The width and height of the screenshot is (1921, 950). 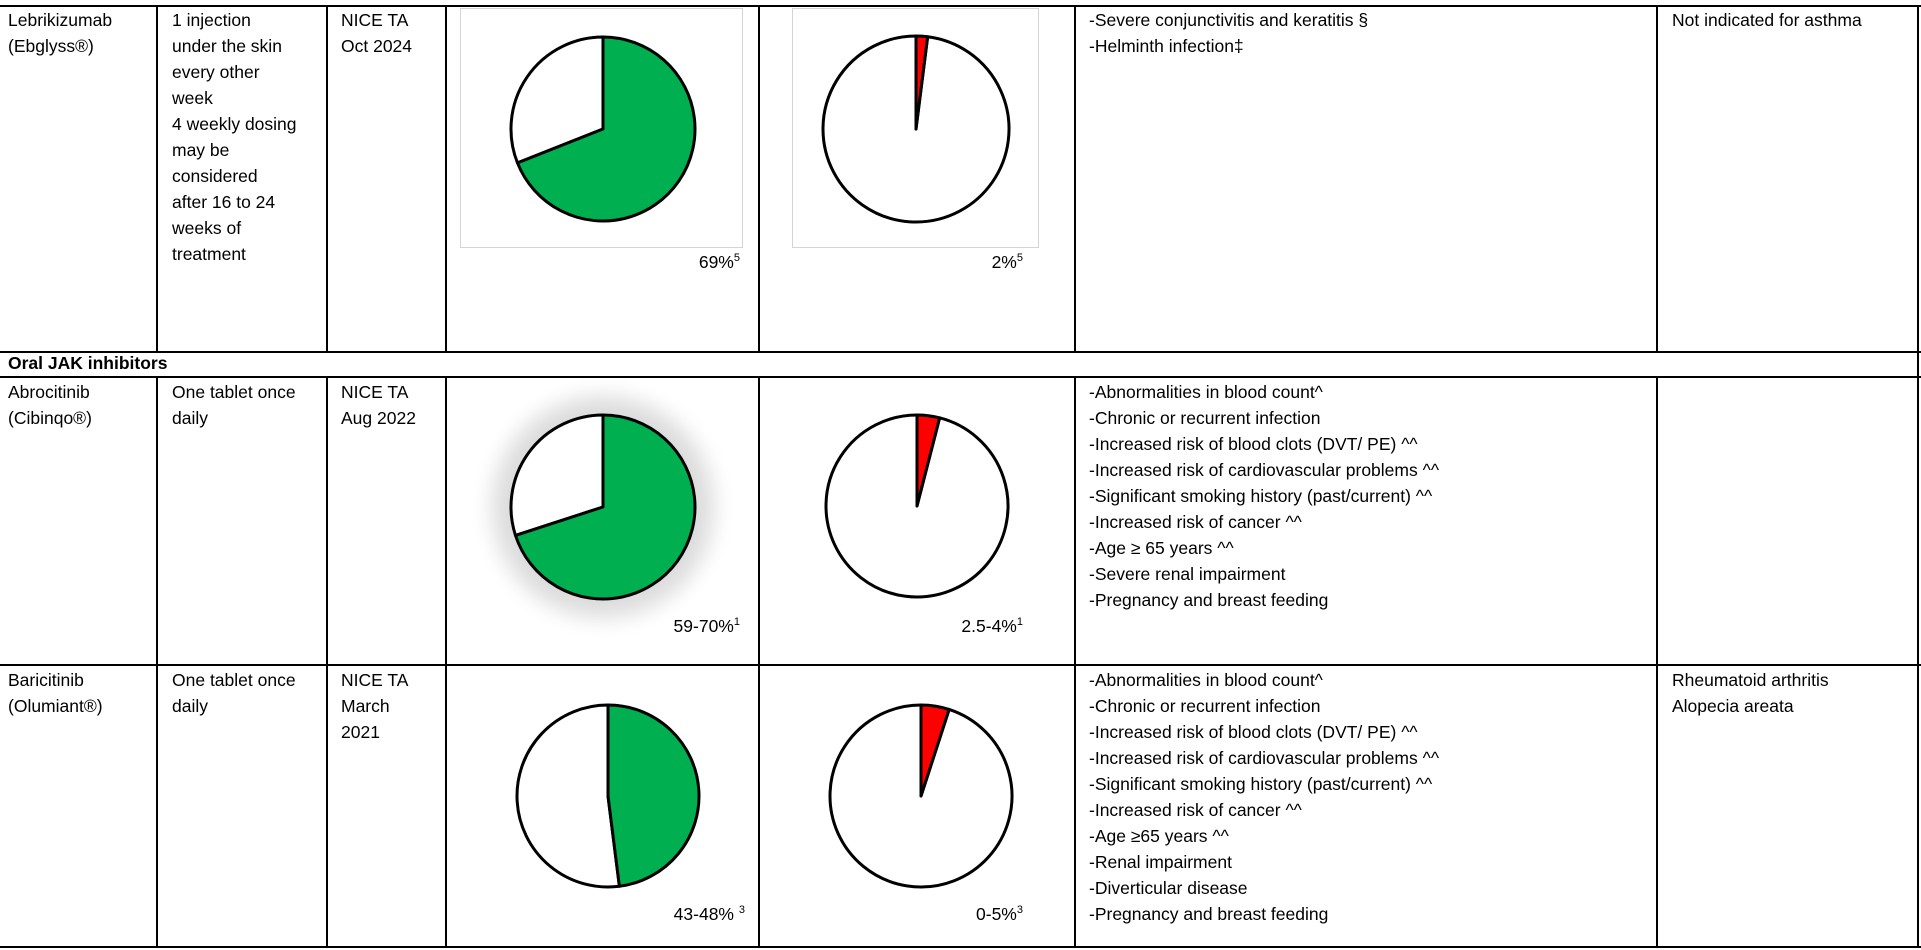 I want to click on nice-approval-cell: NICE TA March 2021, so click(x=374, y=706).